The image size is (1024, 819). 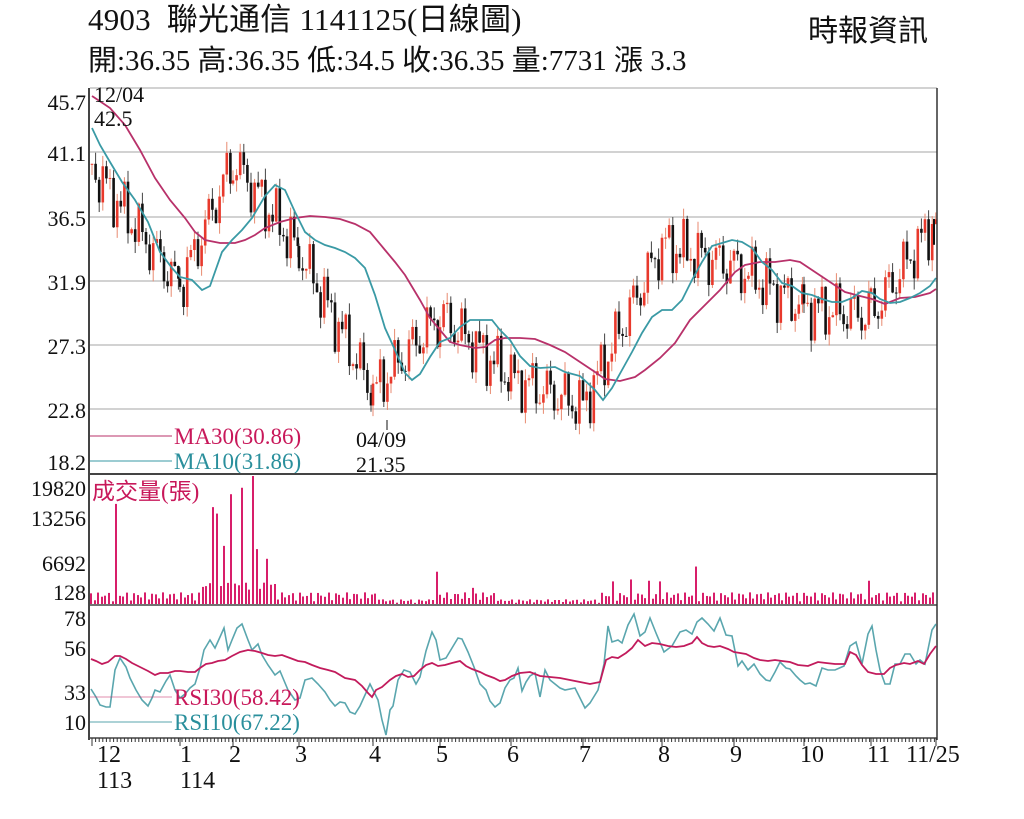 What do you see at coordinates (664, 755) in the screenshot?
I see `month-label-8: 8` at bounding box center [664, 755].